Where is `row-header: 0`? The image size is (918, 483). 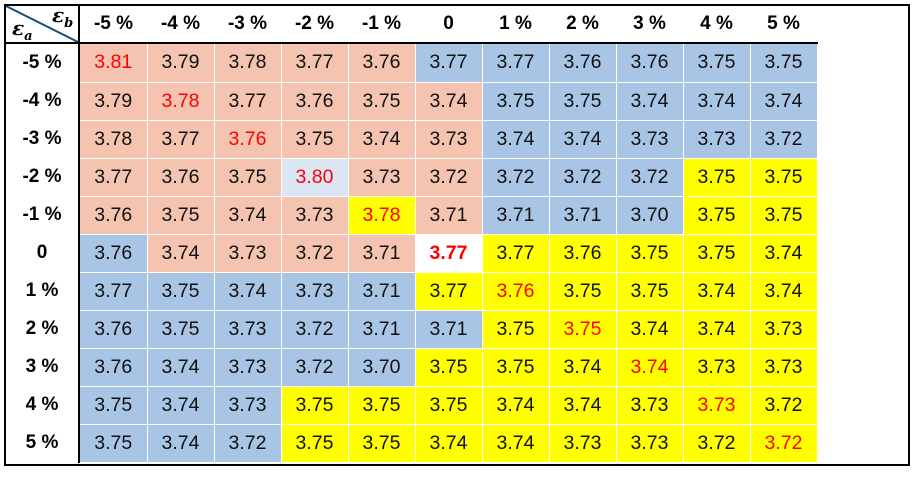
row-header: 0 is located at coordinates (43, 253).